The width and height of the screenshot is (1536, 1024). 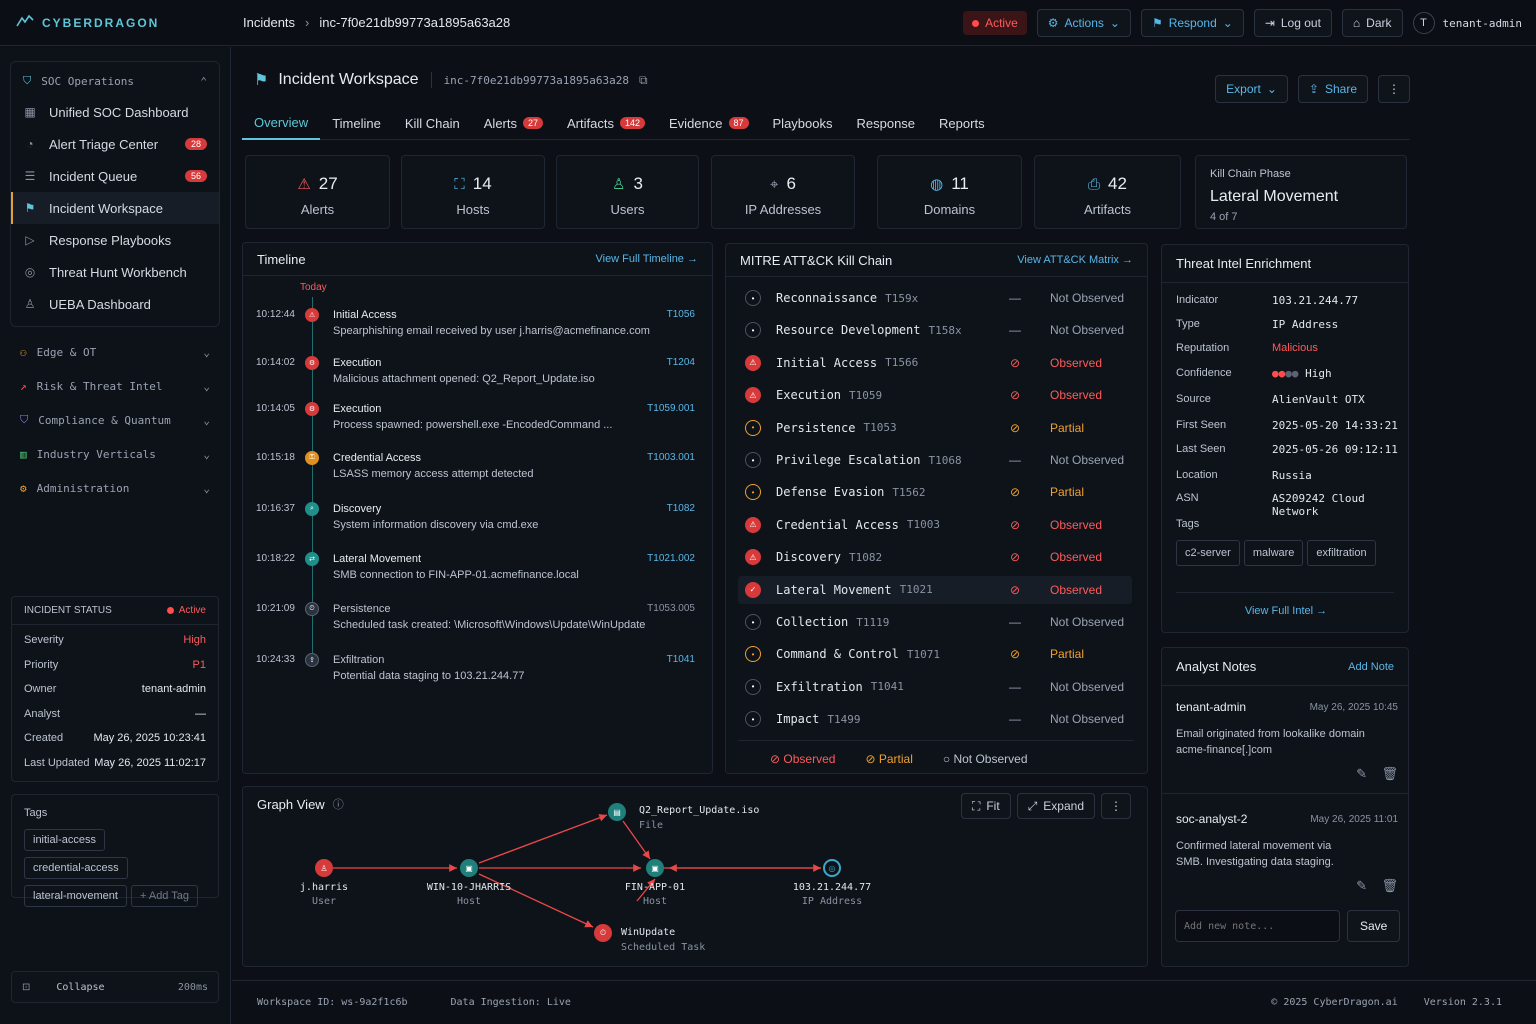 What do you see at coordinates (115, 176) in the screenshot?
I see `sidebar-item-incident-queue: ☰ Incident Queue 56` at bounding box center [115, 176].